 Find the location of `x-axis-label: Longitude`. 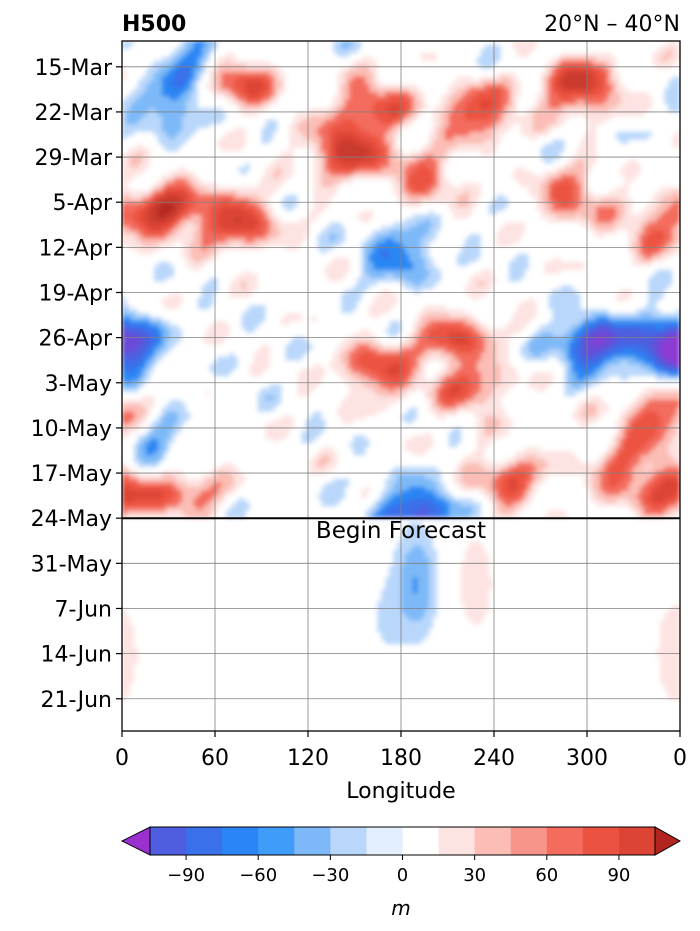

x-axis-label: Longitude is located at coordinates (400, 791).